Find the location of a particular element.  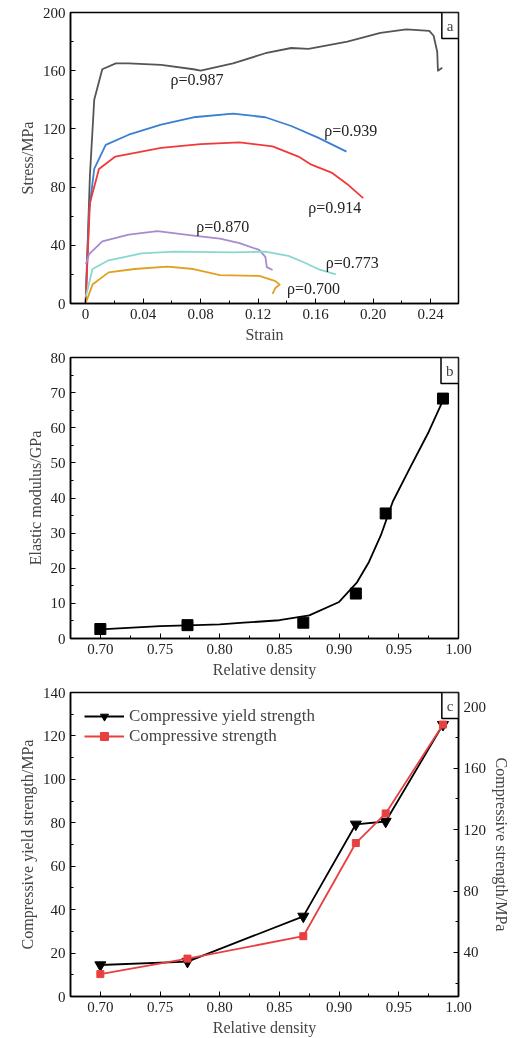

x-tick-label: 0.12 is located at coordinates (258, 313).